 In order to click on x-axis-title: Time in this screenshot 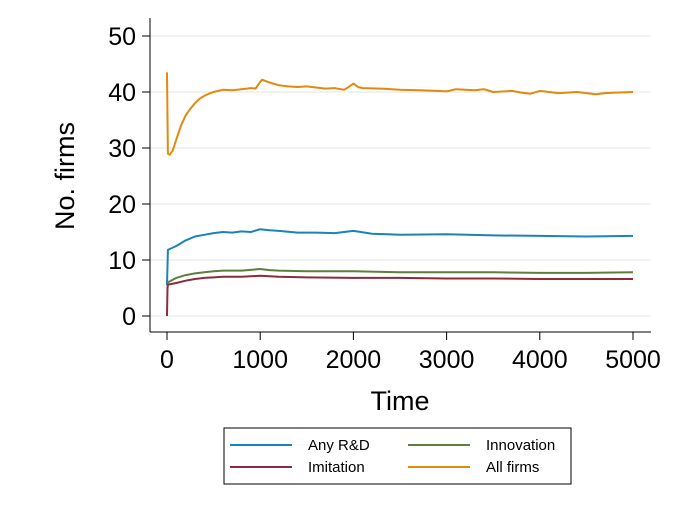, I will do `click(400, 401)`.